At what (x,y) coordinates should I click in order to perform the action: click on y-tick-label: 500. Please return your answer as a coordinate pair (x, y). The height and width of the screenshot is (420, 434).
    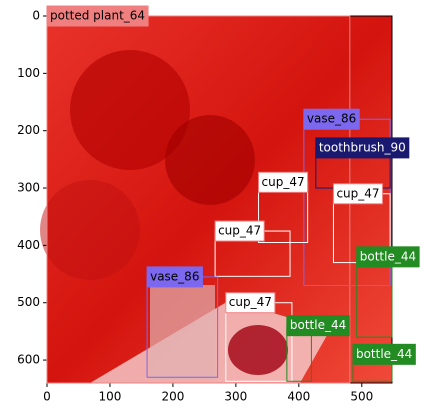
    Looking at the image, I should click on (28, 302).